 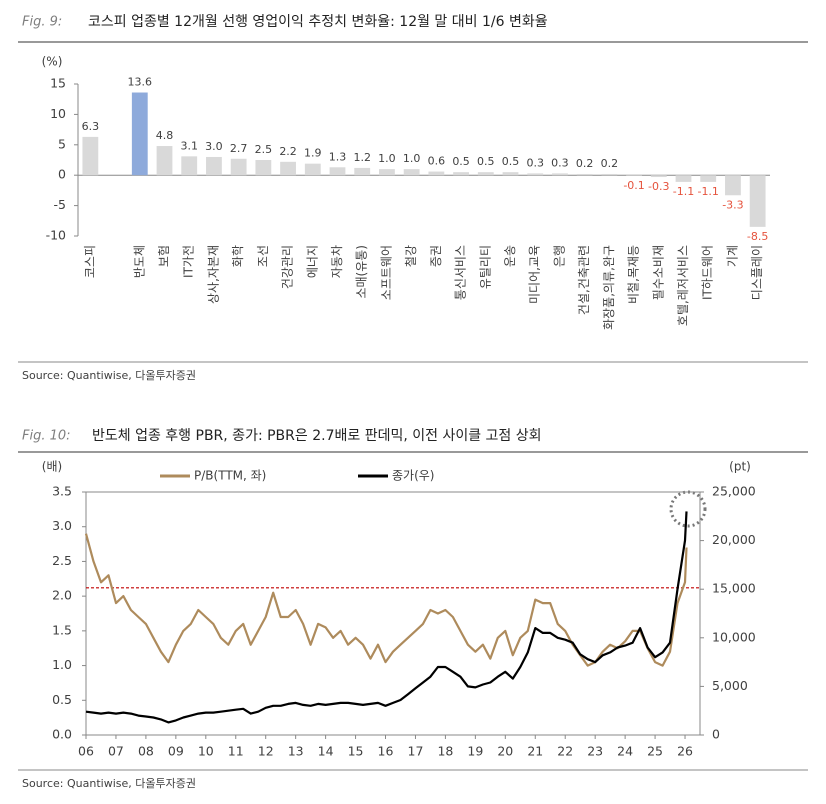 What do you see at coordinates (356, 751) in the screenshot?
I see `x-tick-label: 15` at bounding box center [356, 751].